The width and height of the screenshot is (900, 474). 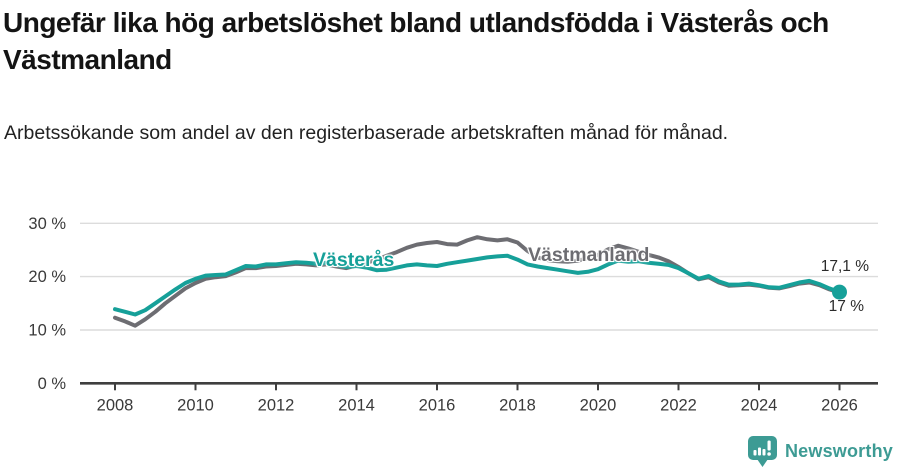 I want to click on series-line, so click(x=477, y=285).